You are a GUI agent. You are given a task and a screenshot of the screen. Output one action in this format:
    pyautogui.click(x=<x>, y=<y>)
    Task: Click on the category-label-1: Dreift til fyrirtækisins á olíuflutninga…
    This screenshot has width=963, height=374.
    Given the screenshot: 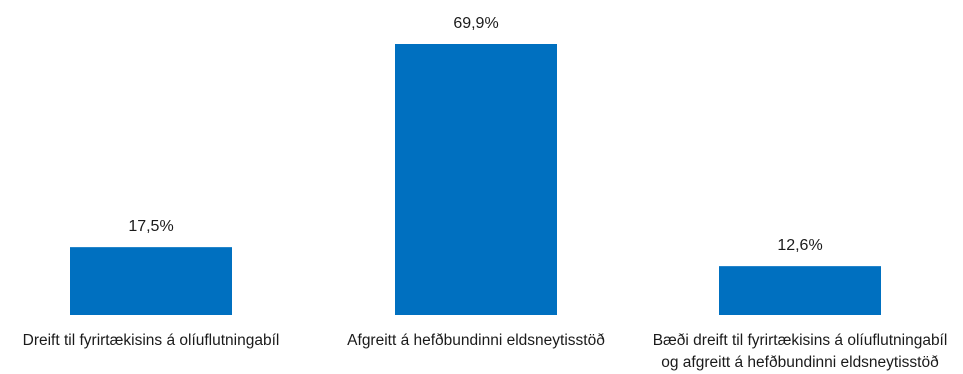 What is the action you would take?
    pyautogui.click(x=151, y=340)
    